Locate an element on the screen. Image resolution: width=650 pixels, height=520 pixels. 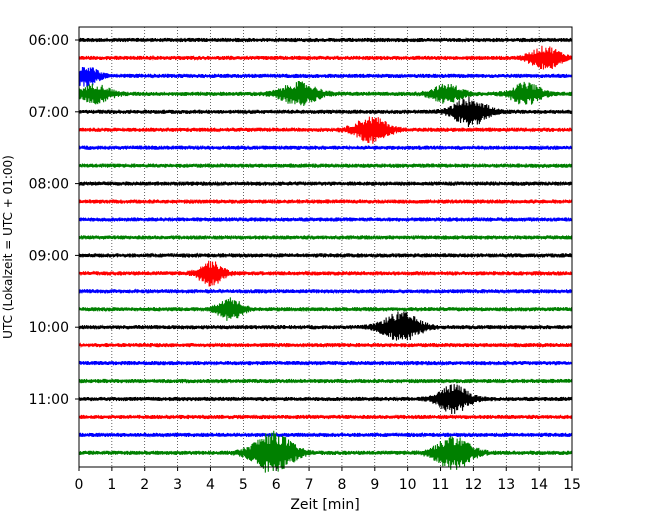
trace-10:30 is located at coordinates (325, 363).